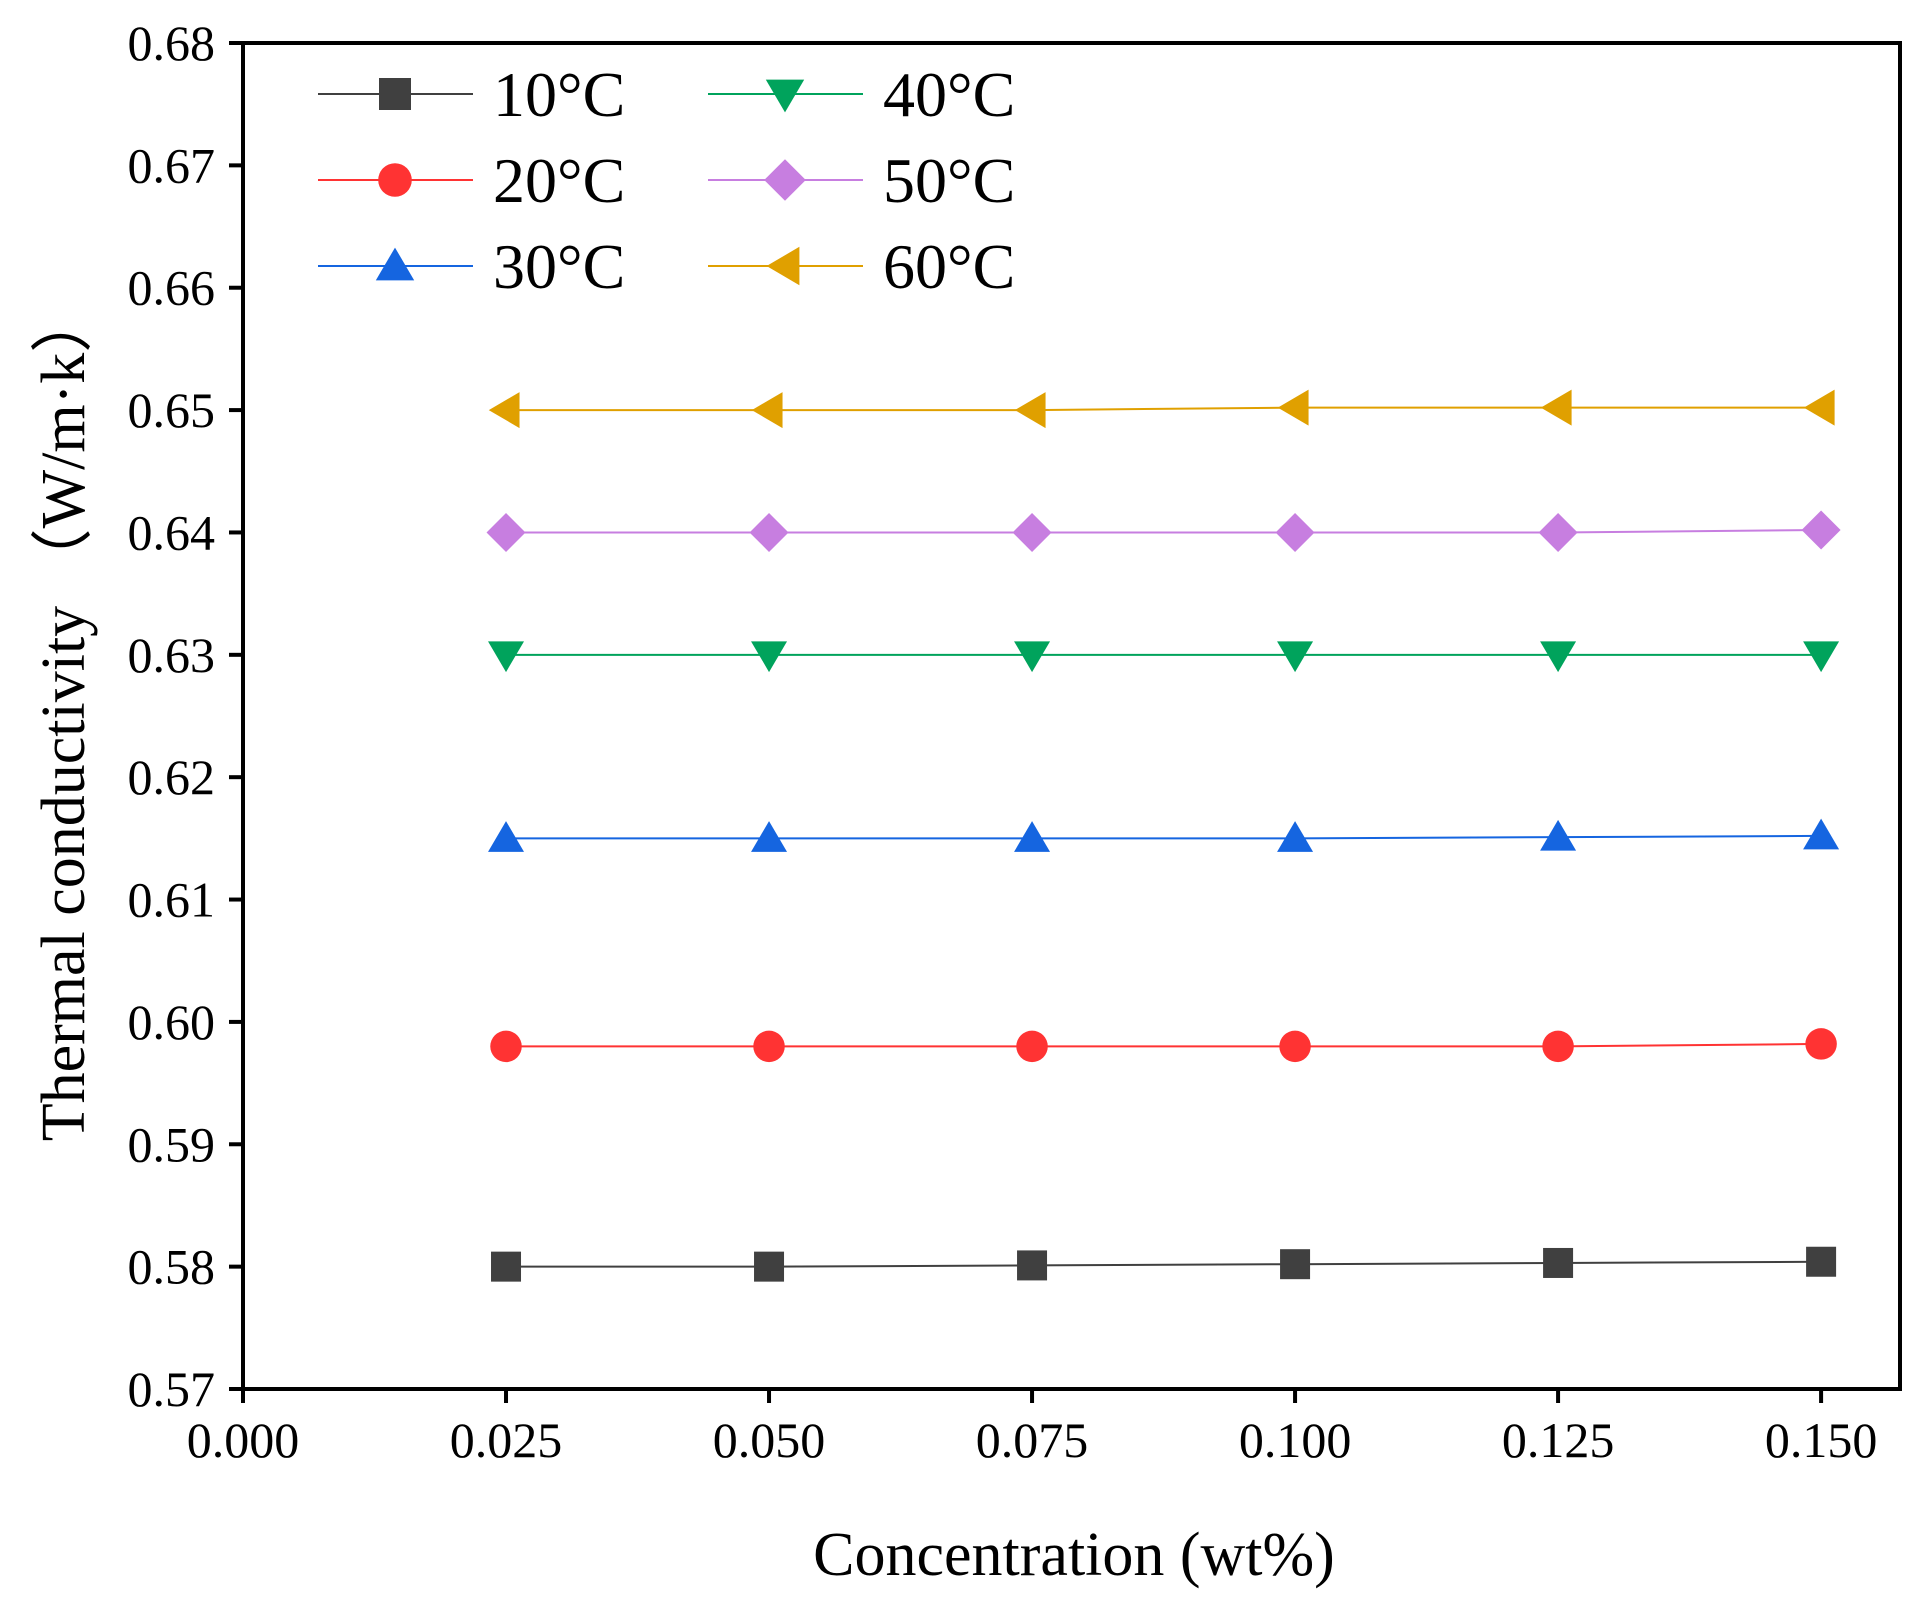  I want to click on y-tick-label: 0.63, so click(172, 655).